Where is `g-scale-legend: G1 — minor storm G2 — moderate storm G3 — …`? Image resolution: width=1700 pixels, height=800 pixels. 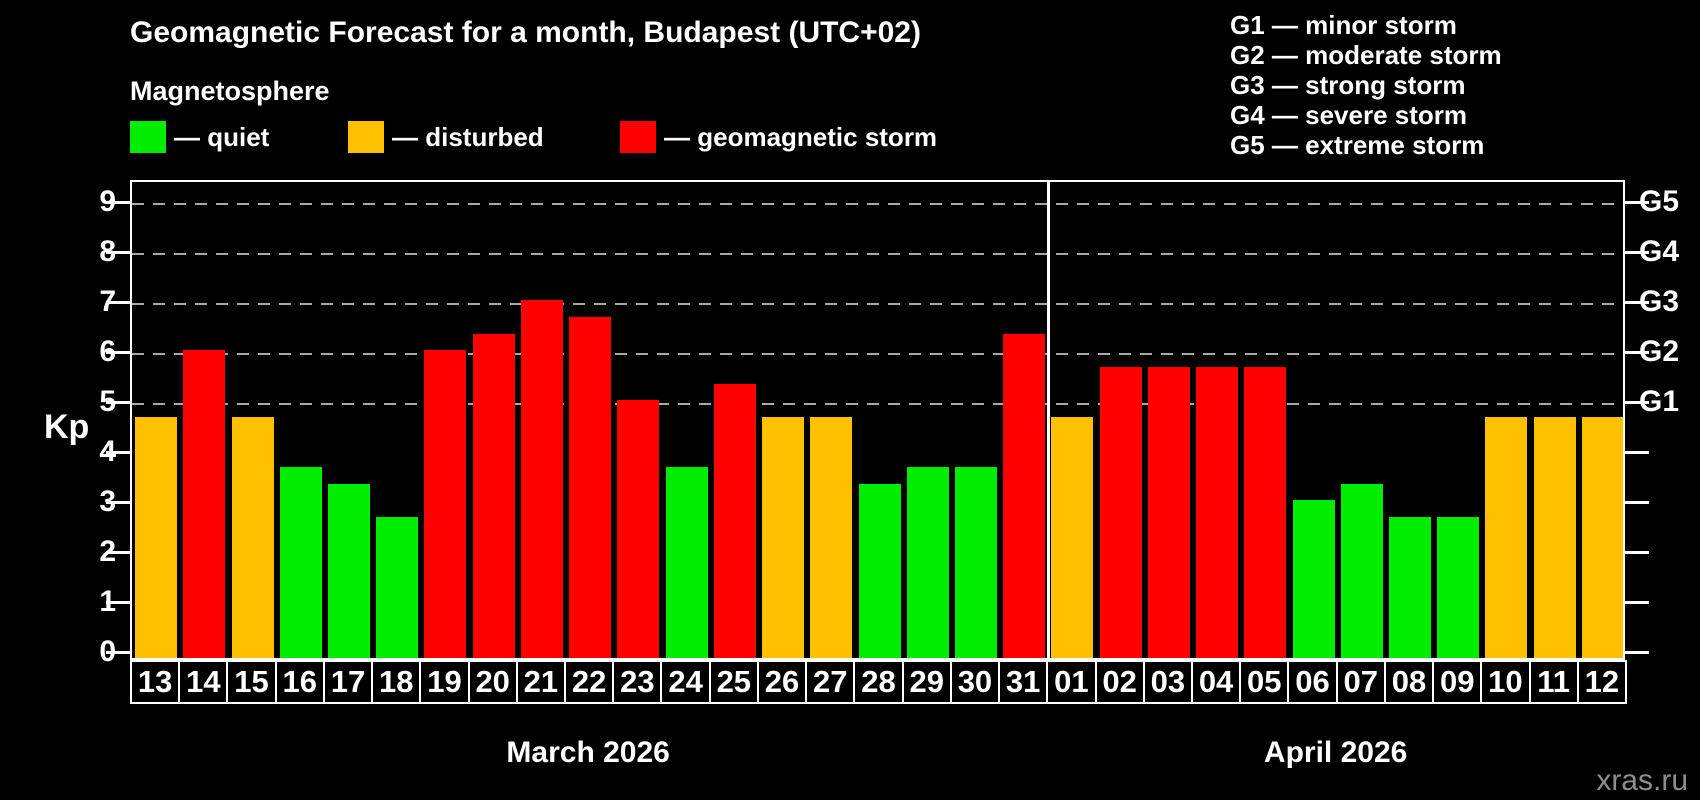
g-scale-legend: G1 — minor storm G2 — moderate storm G3 — … is located at coordinates (1366, 85).